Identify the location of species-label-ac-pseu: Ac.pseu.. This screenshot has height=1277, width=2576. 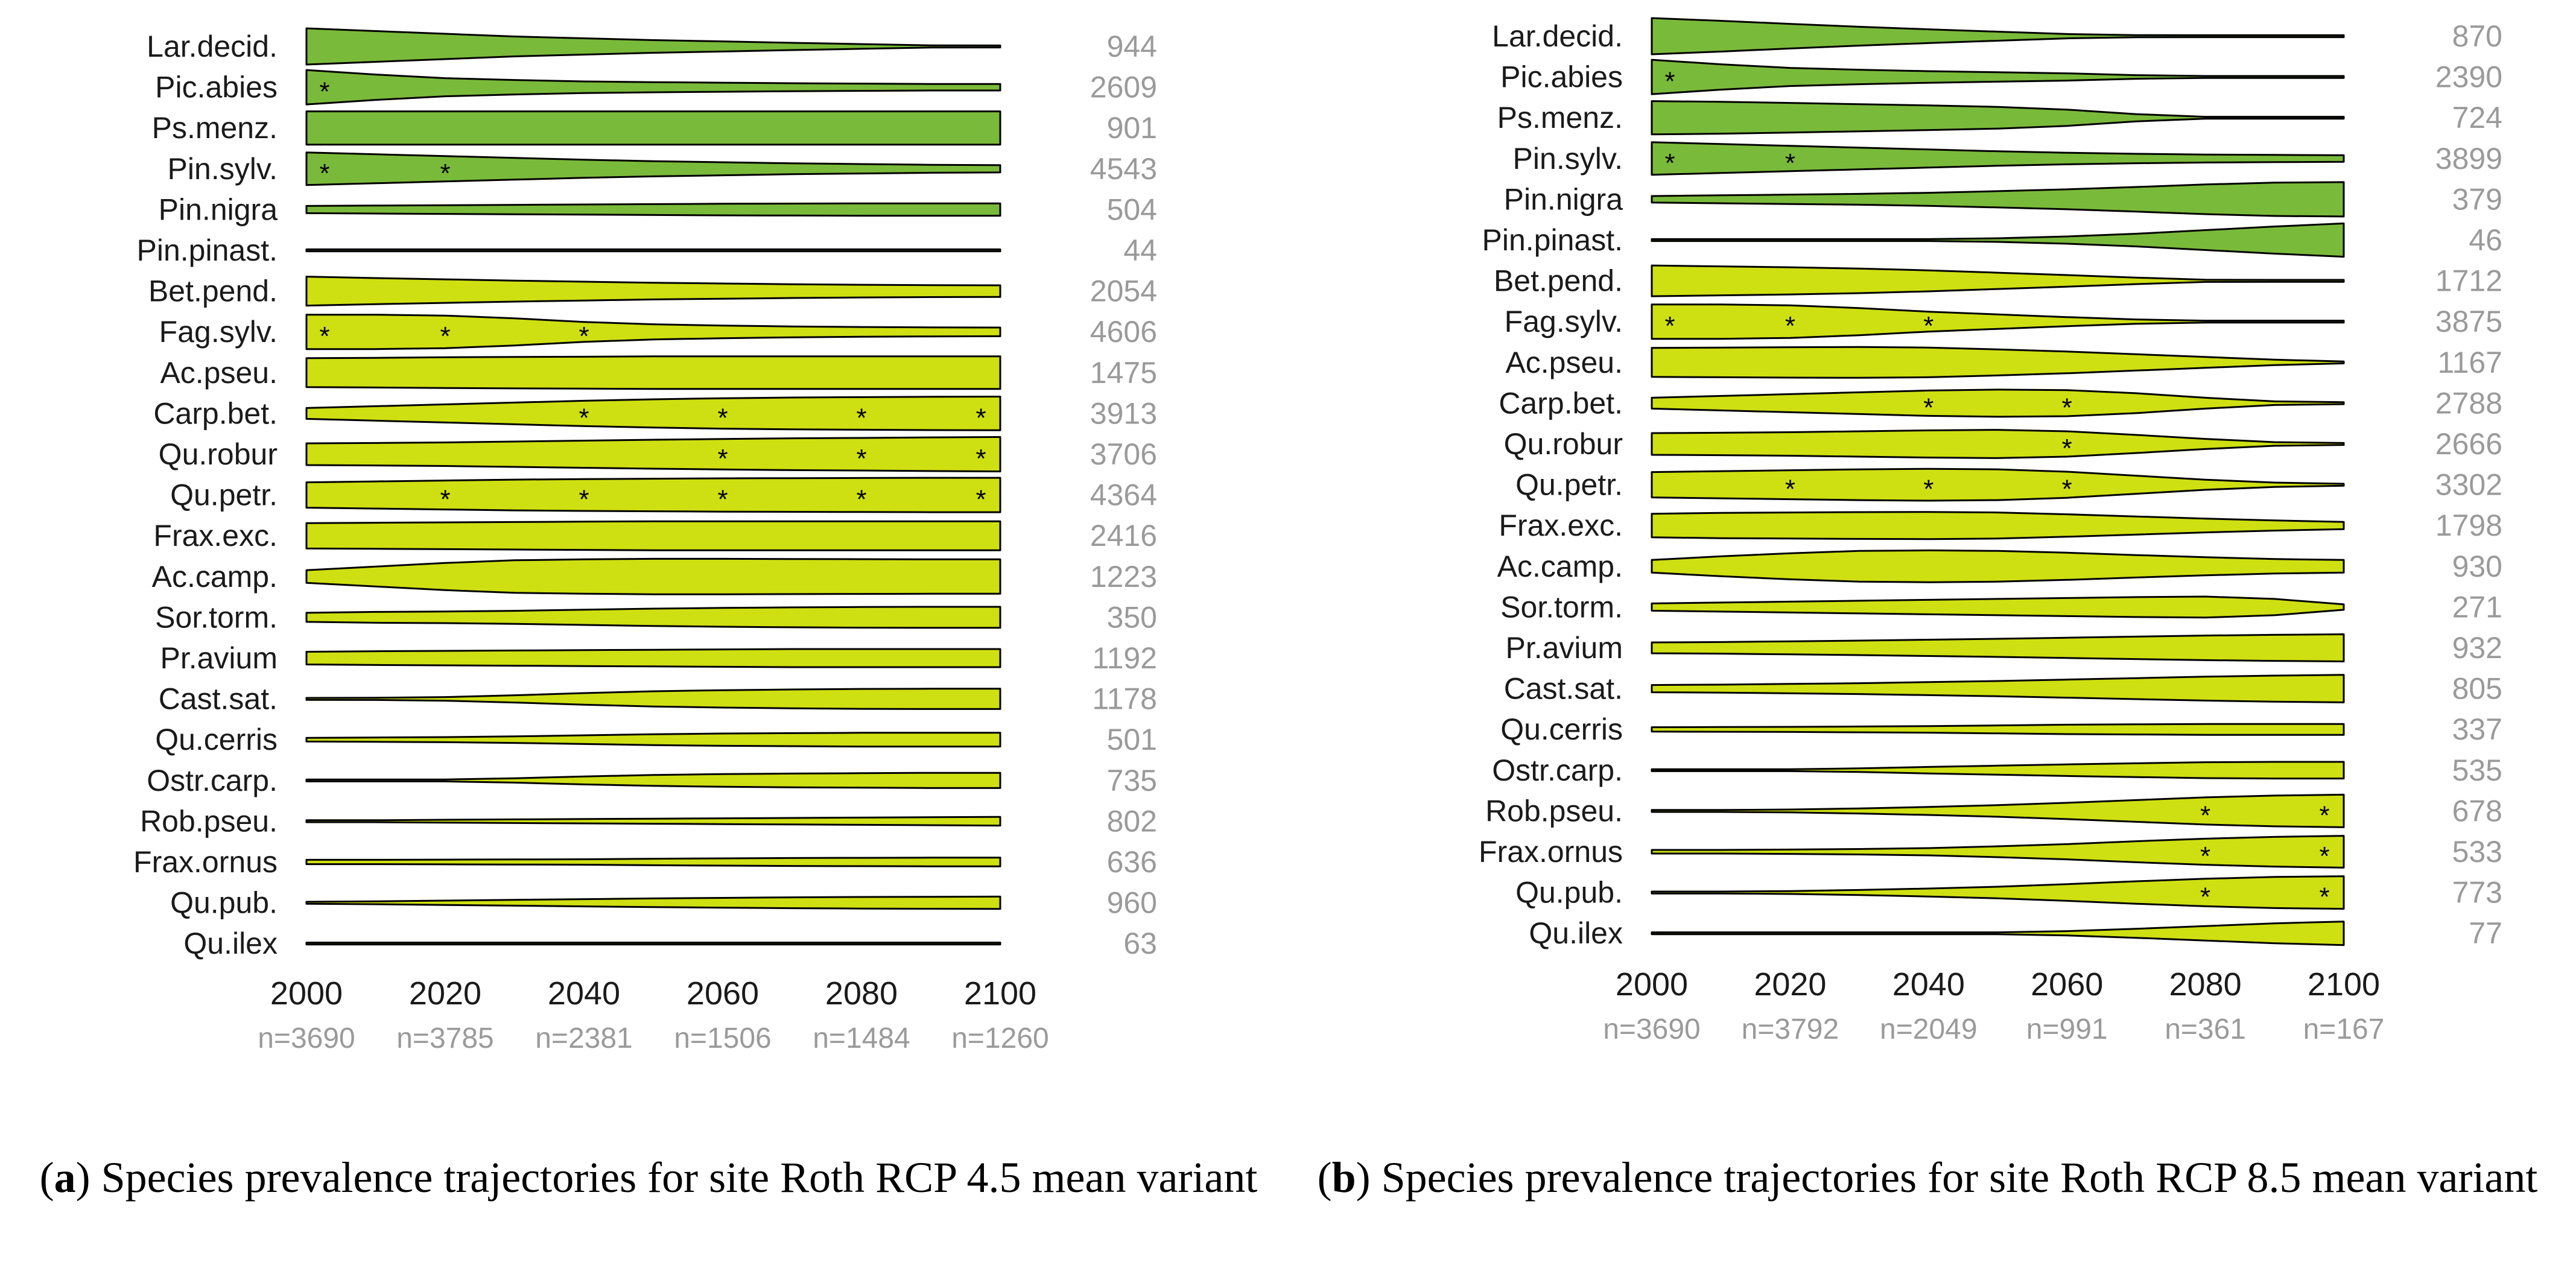
(1564, 362).